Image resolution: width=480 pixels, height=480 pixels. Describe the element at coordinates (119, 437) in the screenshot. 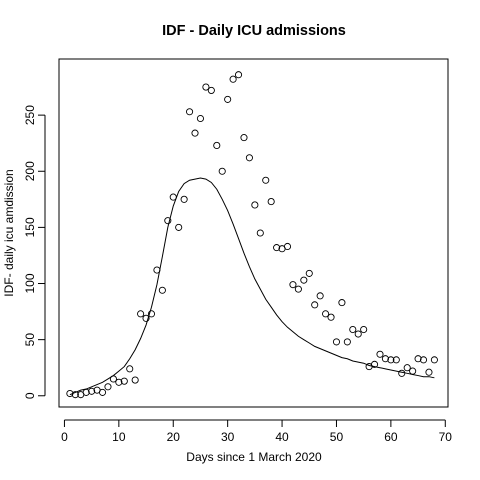

I see `x-tick-label: 10` at that location.